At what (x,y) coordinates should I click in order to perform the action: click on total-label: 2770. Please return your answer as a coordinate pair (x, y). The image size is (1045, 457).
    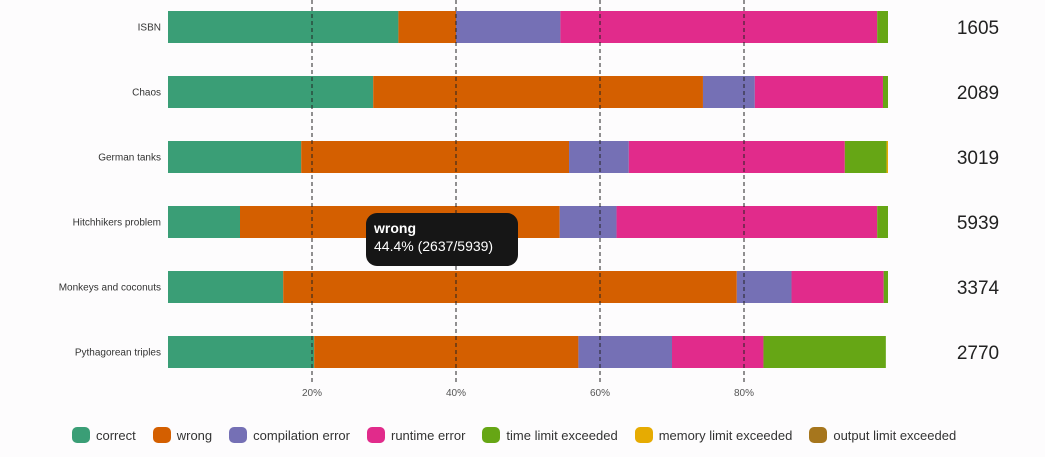
    Looking at the image, I should click on (978, 353).